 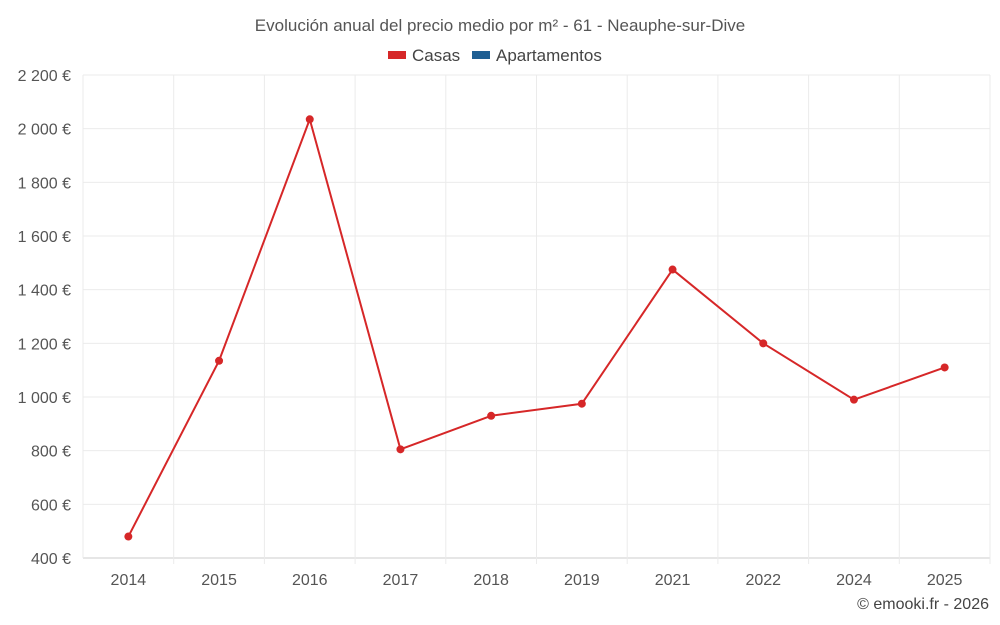 What do you see at coordinates (44, 130) in the screenshot?
I see `y-tick-label: 2 000 €` at bounding box center [44, 130].